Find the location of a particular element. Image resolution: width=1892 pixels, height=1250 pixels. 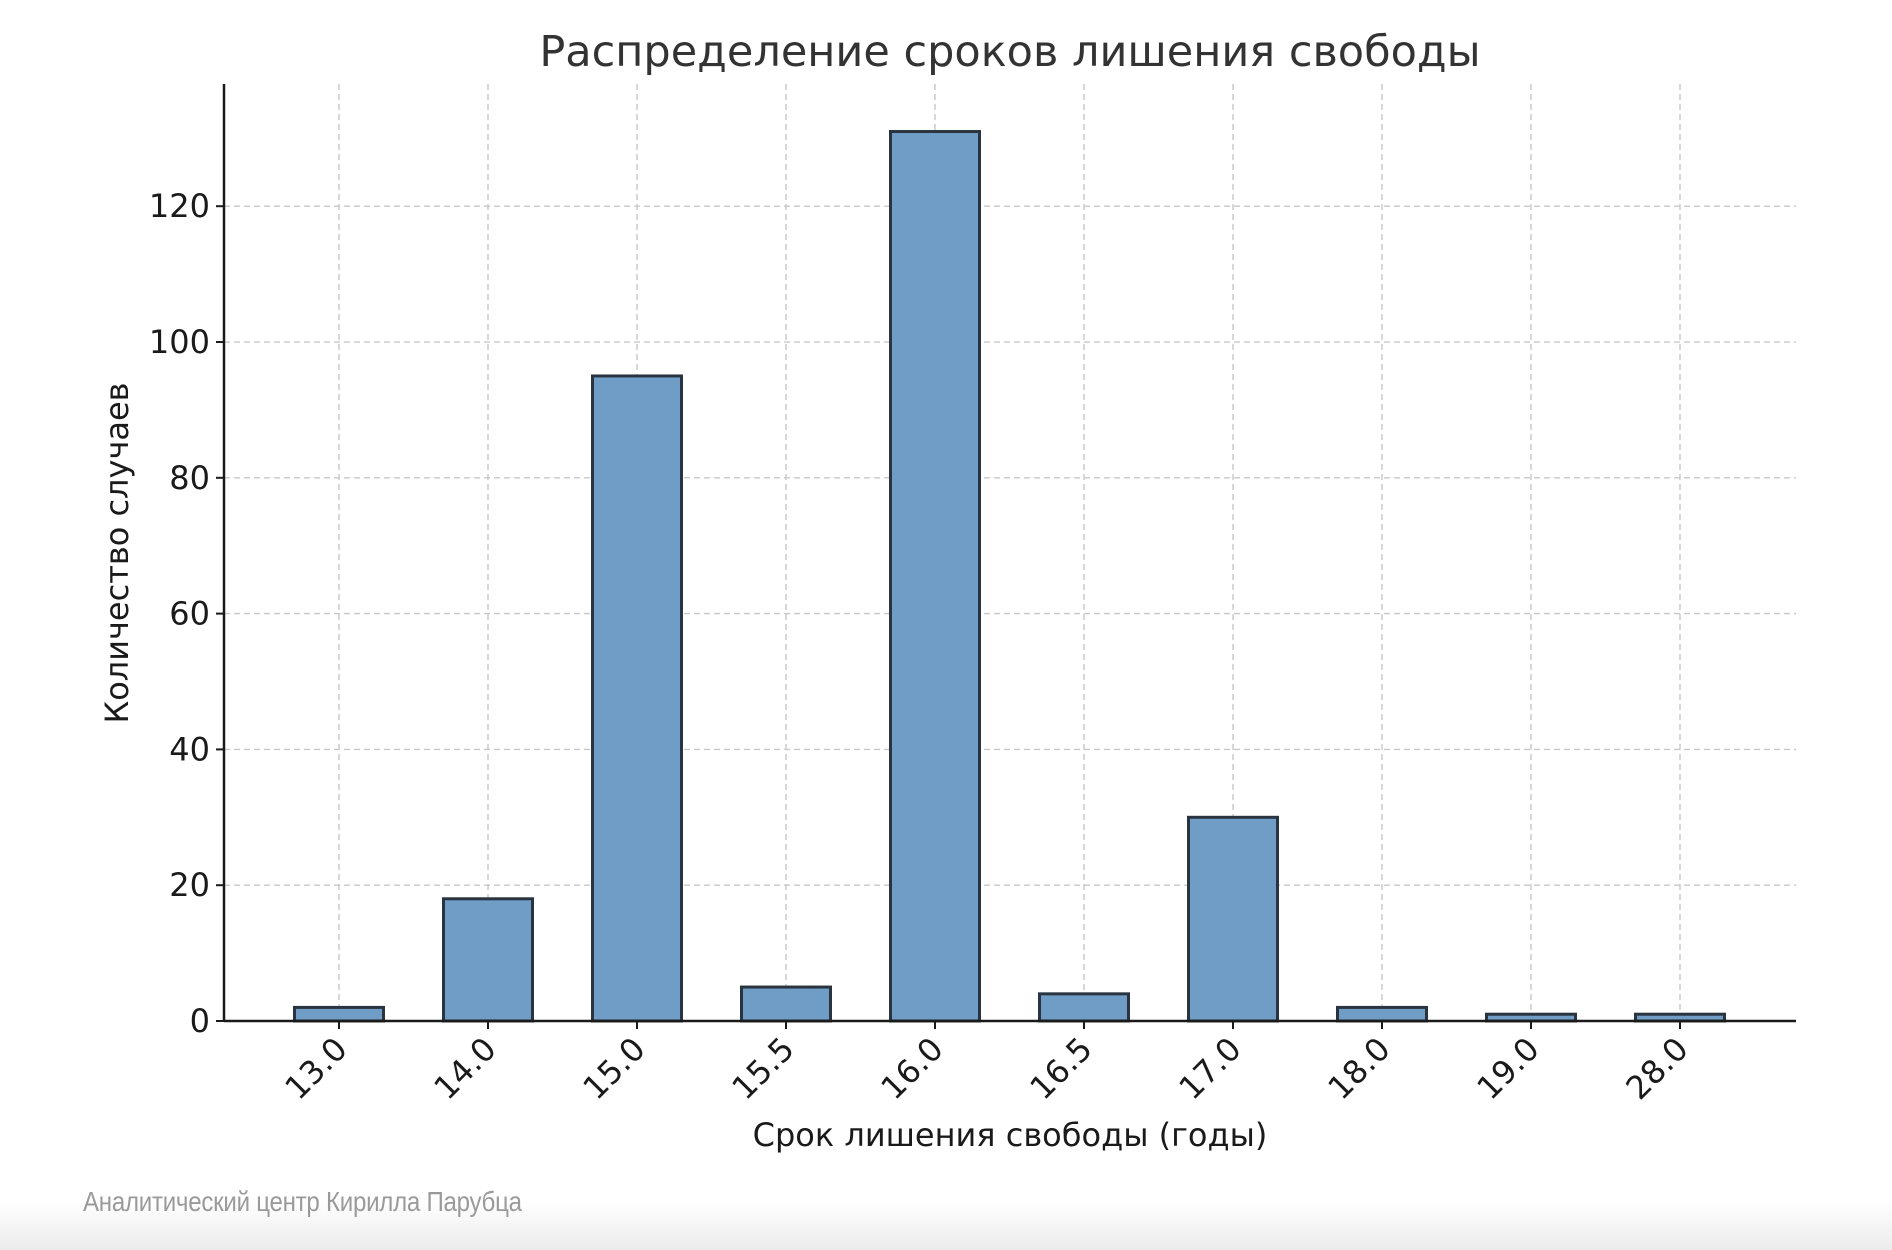

x-tick-label: 19.0 is located at coordinates (1507, 1068).